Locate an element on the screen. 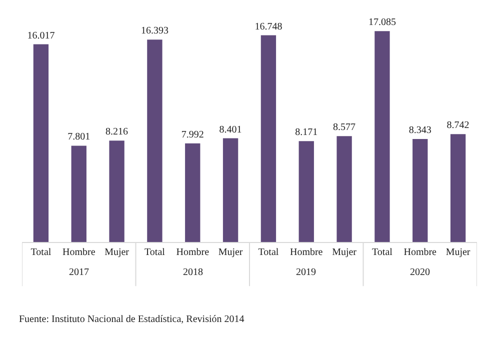 This screenshot has height=349, width=499. text: 2020 is located at coordinates (420, 272).